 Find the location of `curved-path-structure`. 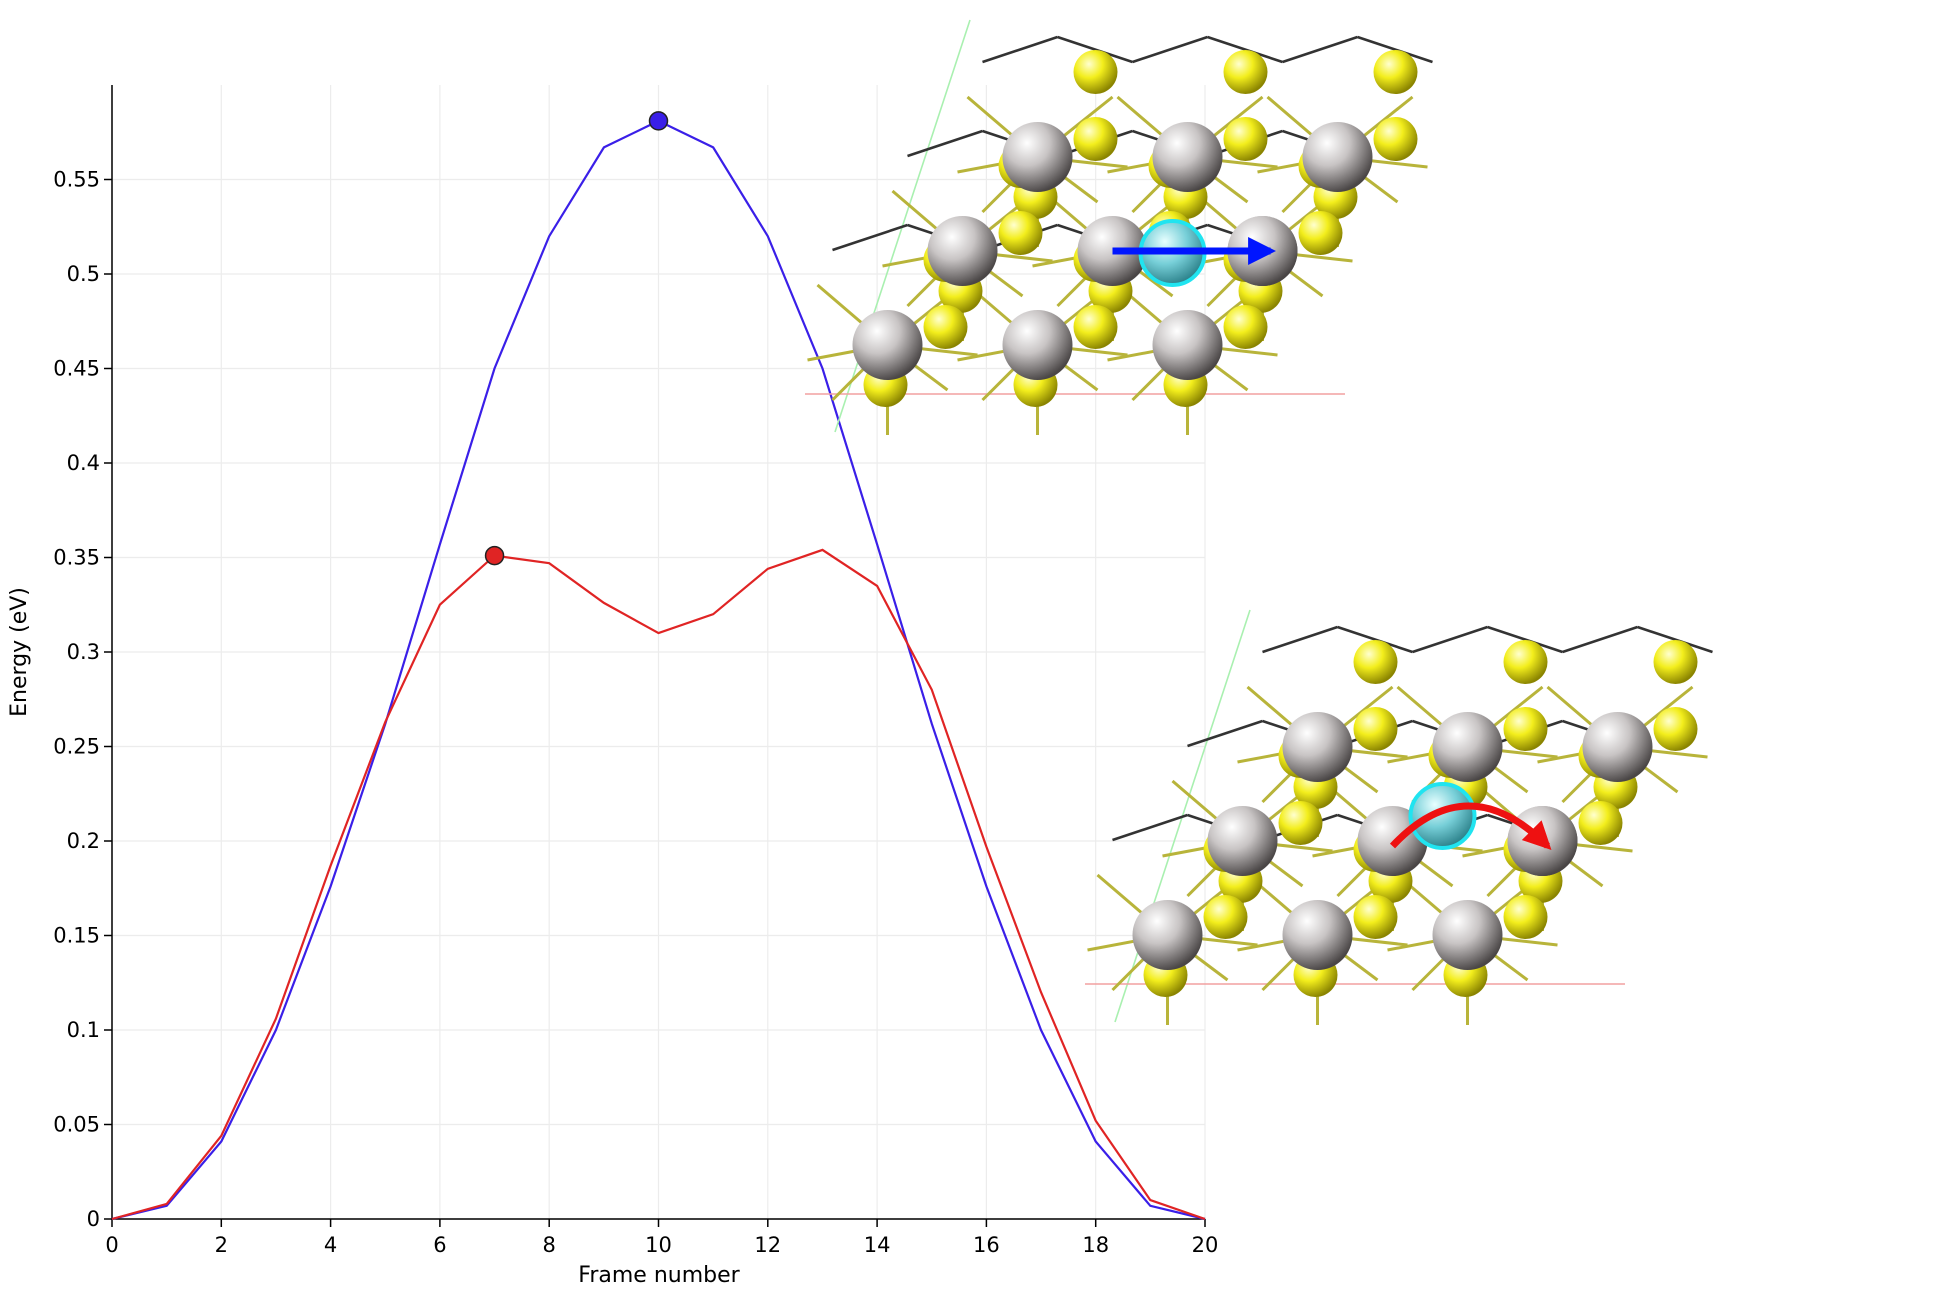

curved-path-structure is located at coordinates (1399, 817).